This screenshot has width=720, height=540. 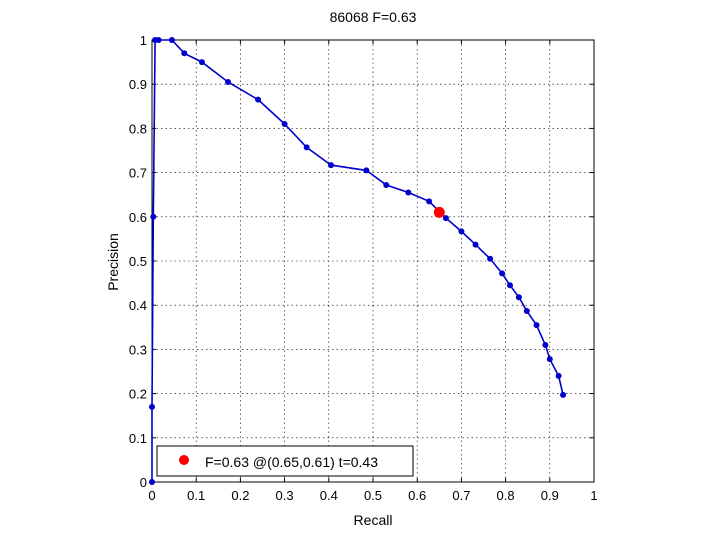 I want to click on x-tick-label: 0.7, so click(x=461, y=495).